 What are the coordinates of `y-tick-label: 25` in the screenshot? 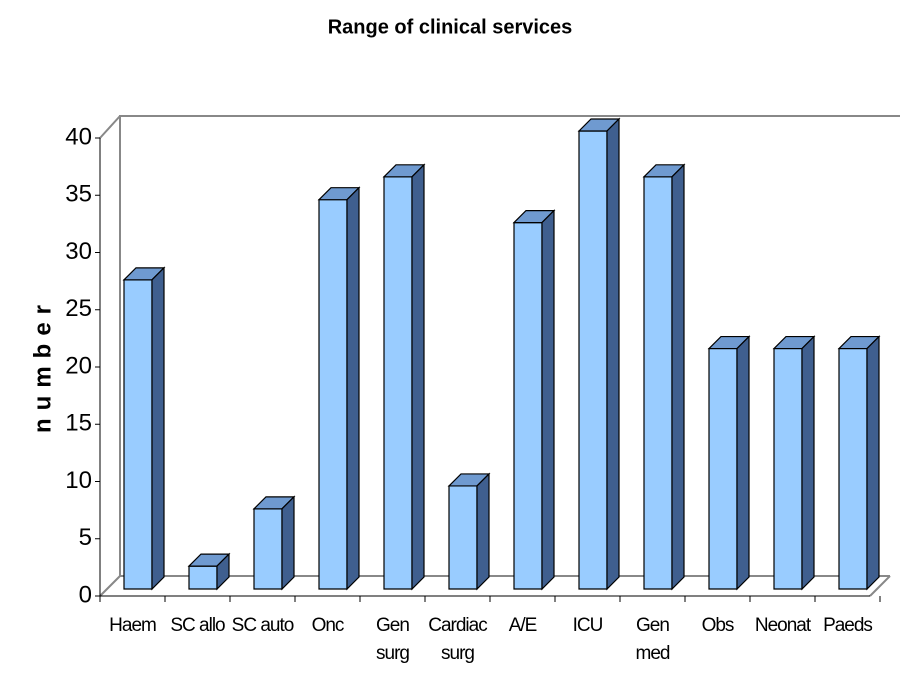 It's located at (78, 308).